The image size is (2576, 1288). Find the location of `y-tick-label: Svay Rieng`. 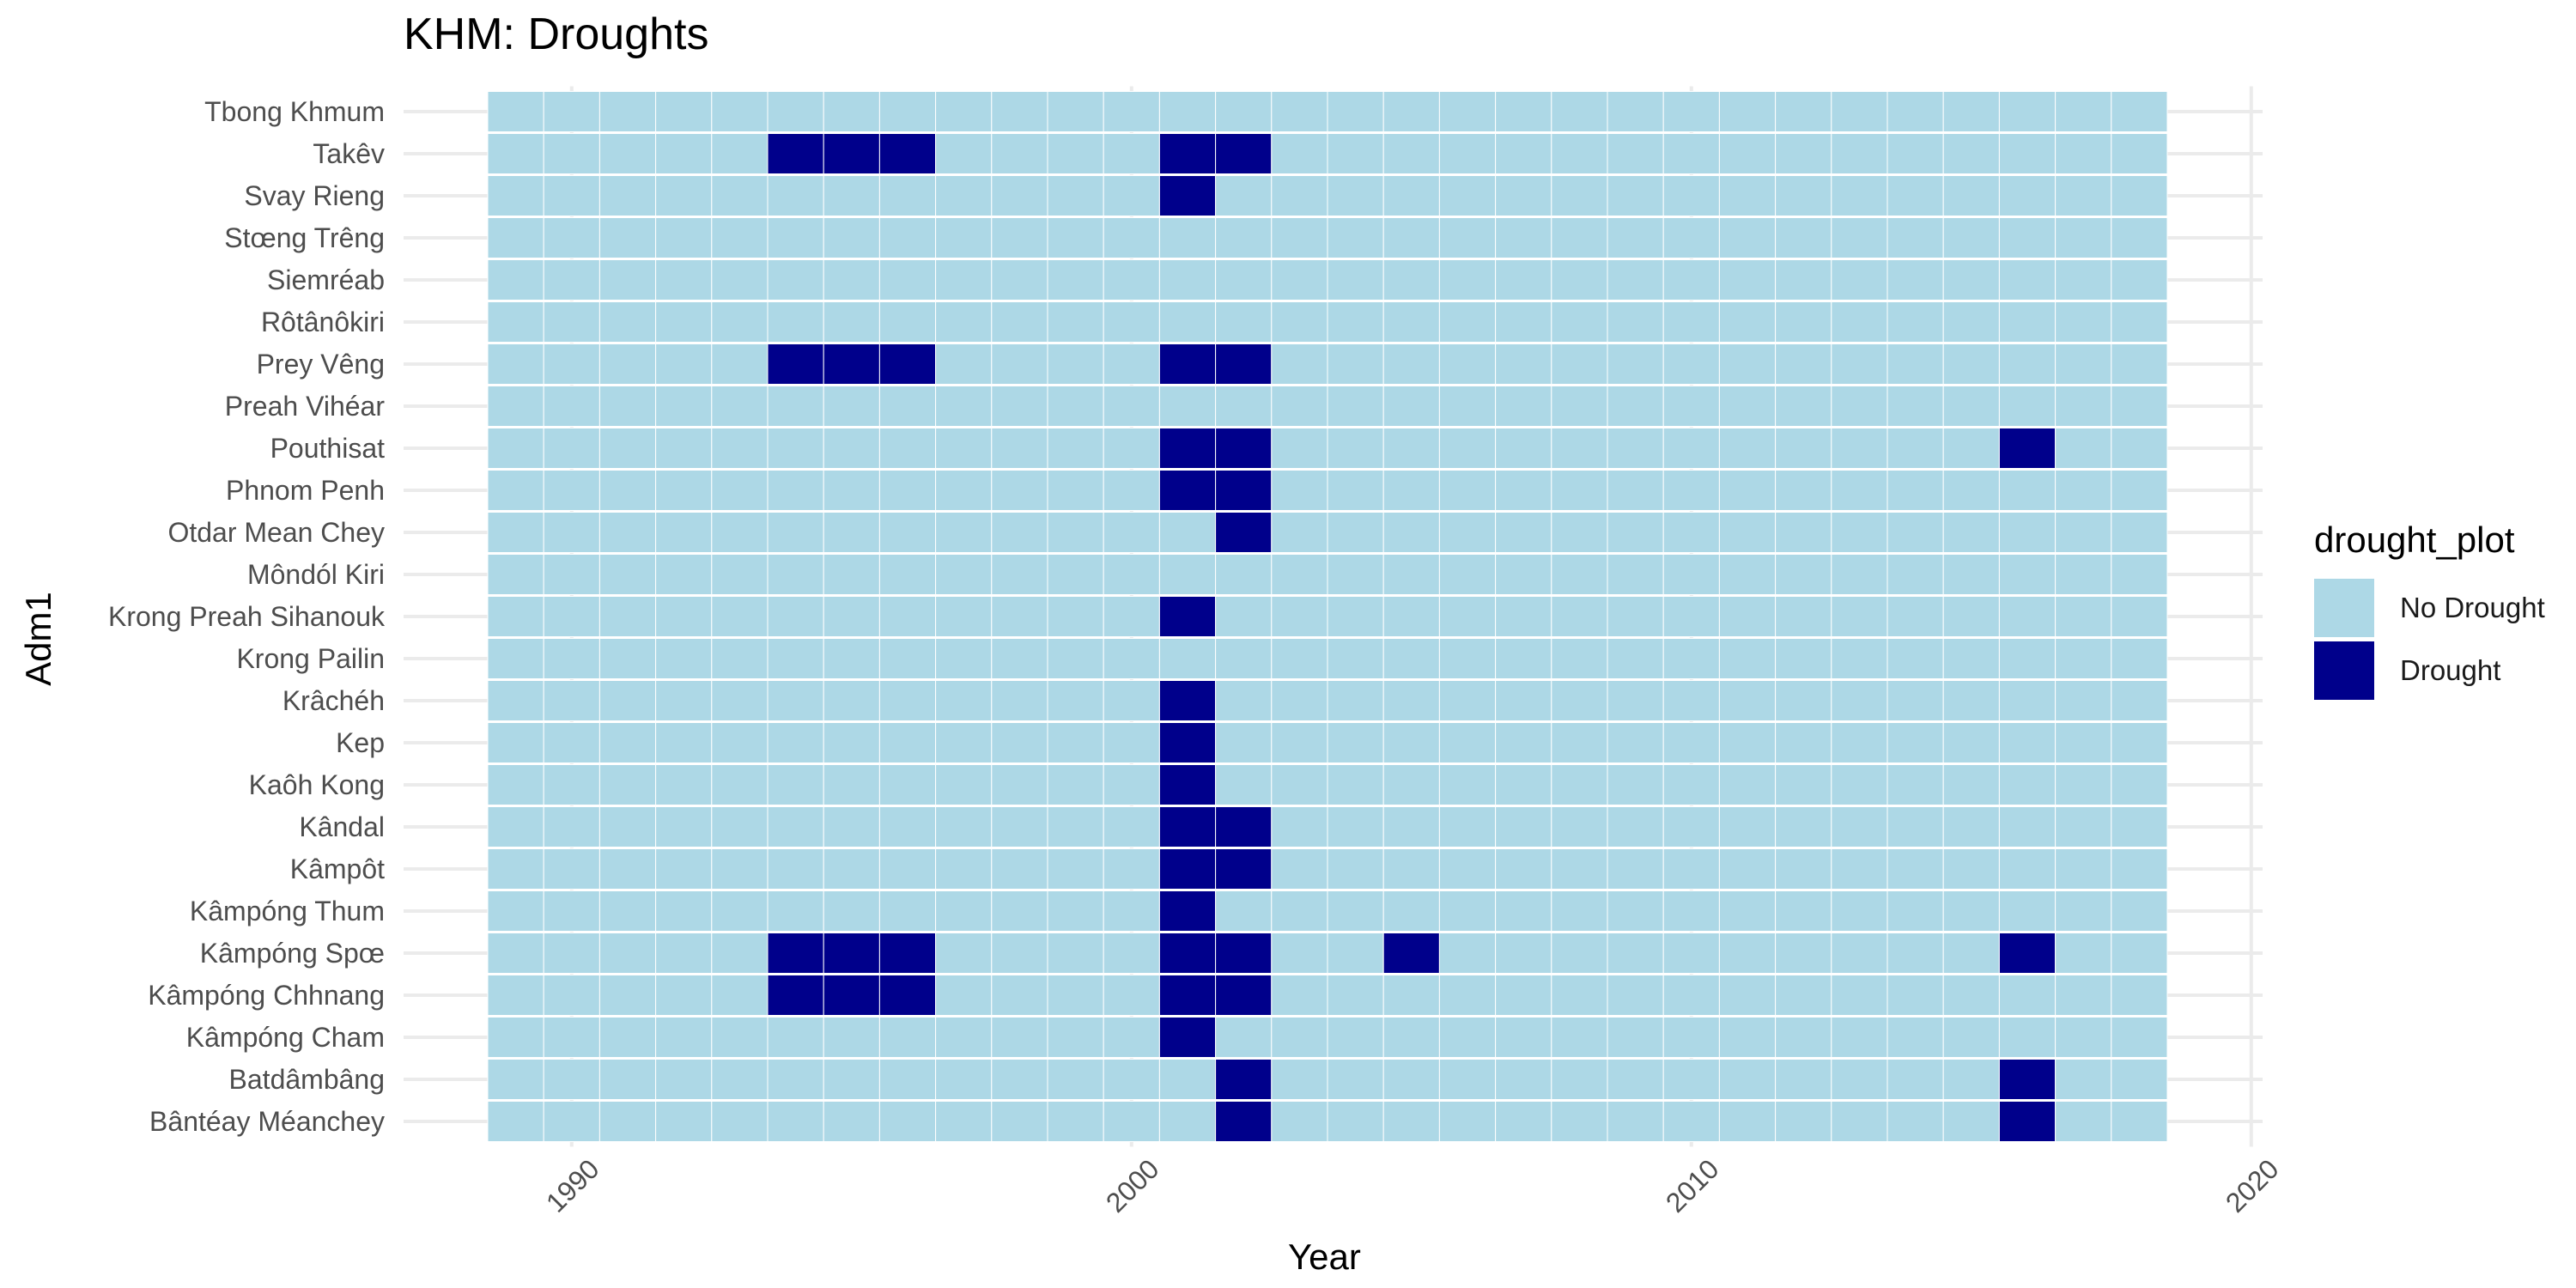

y-tick-label: Svay Rieng is located at coordinates (314, 196).